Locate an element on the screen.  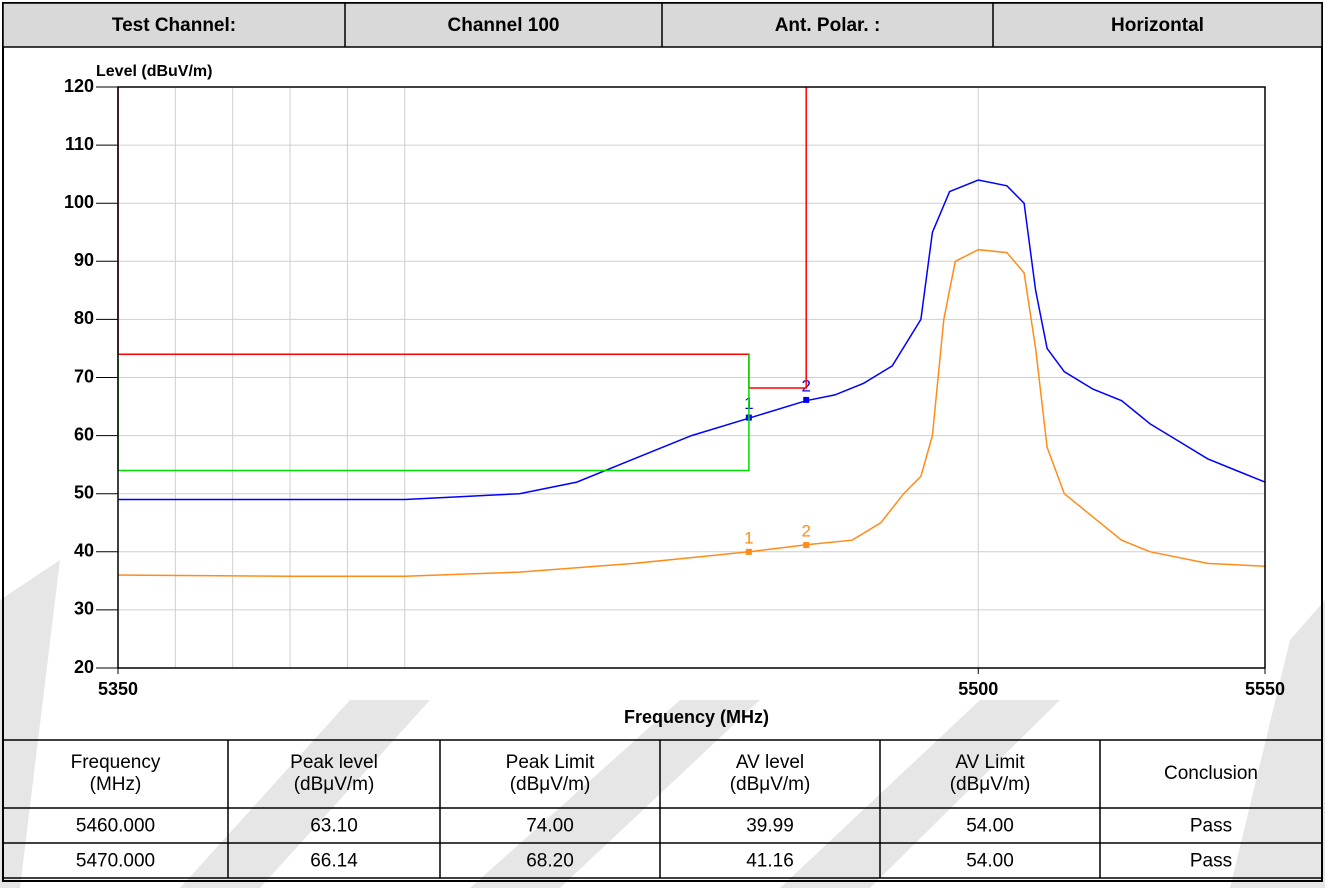
y-tick-label: 40 is located at coordinates (84, 551).